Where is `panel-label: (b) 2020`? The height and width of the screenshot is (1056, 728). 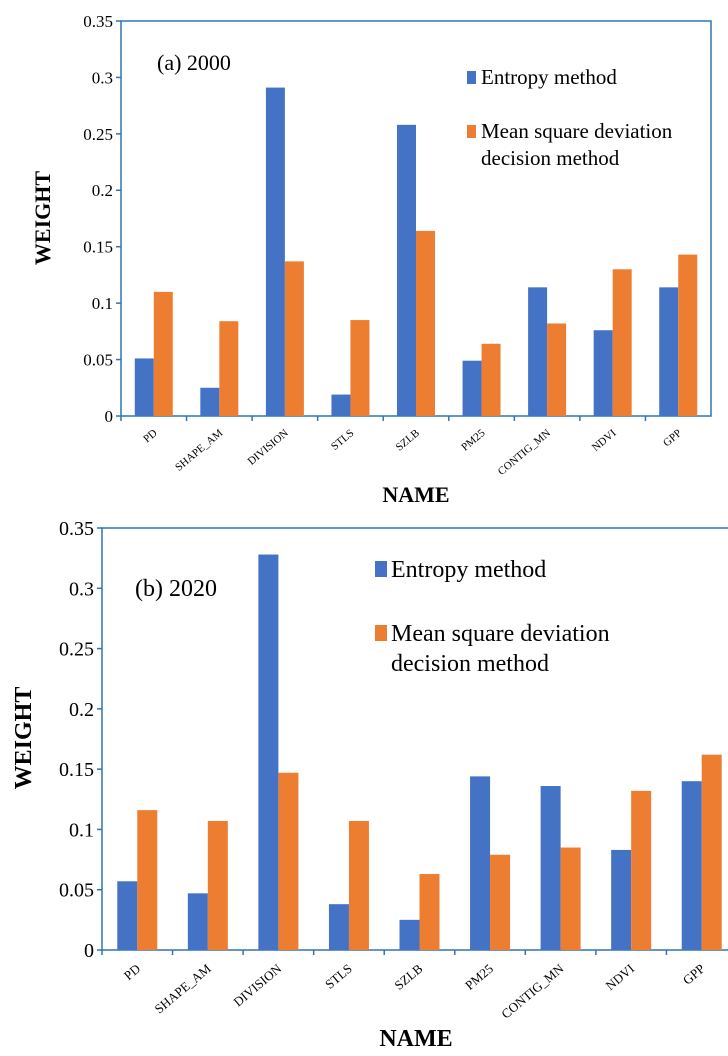
panel-label: (b) 2020 is located at coordinates (176, 589).